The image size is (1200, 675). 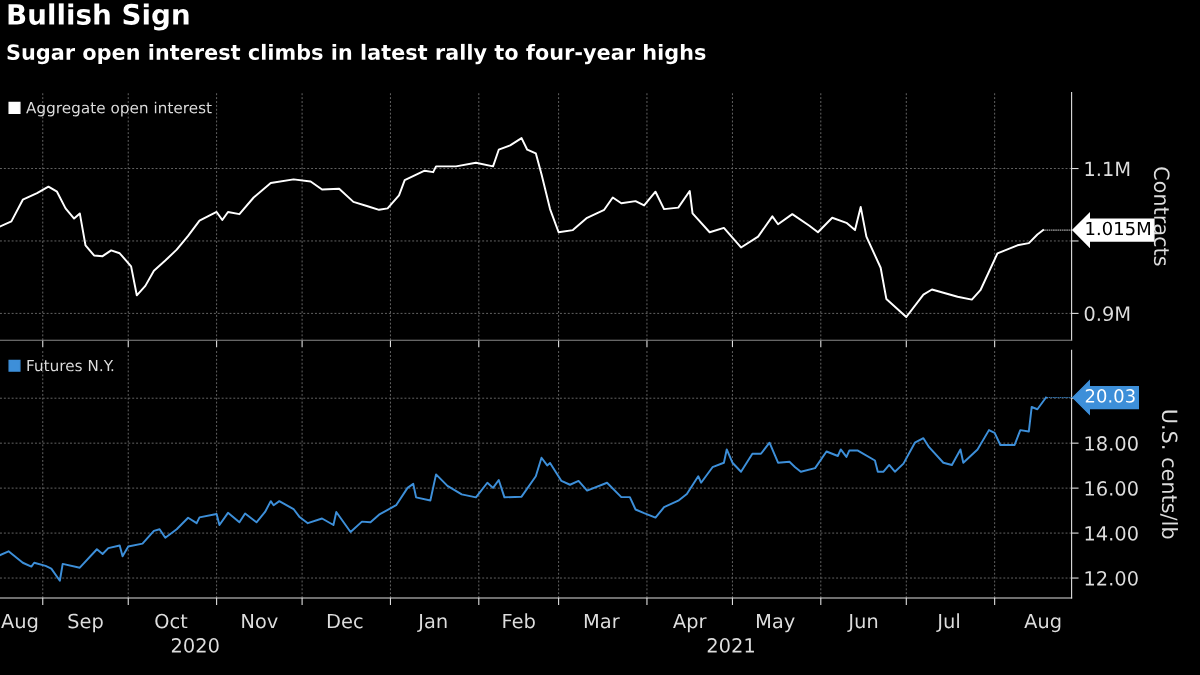 I want to click on y-tick-label: 16.00, so click(x=1111, y=488).